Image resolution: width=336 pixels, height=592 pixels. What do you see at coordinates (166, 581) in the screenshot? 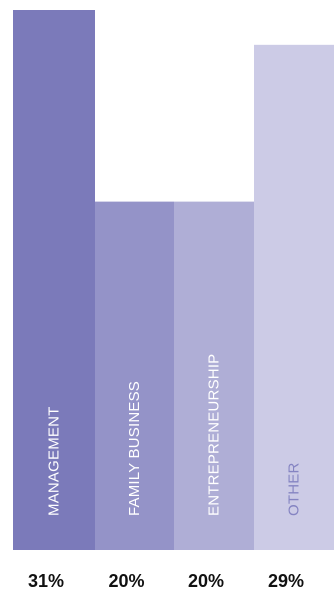
I see `value-labels-group: 31% 20% 20% 29%` at bounding box center [166, 581].